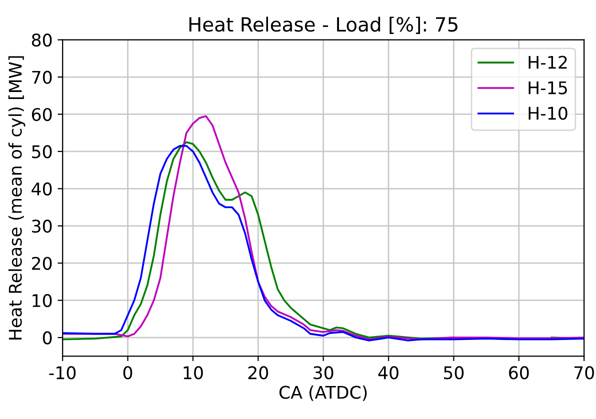 The height and width of the screenshot is (419, 596). I want to click on x-tick-label: 20, so click(258, 373).